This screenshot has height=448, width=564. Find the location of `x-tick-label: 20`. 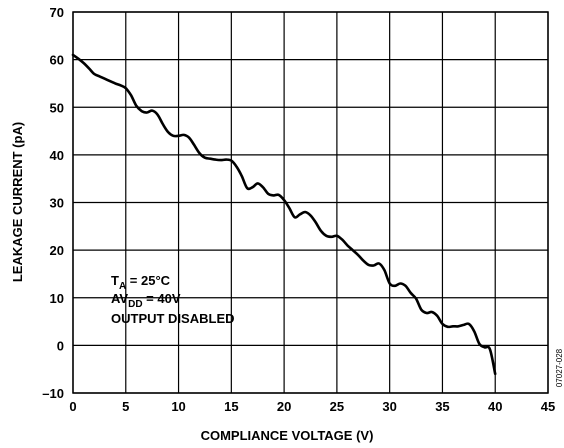

x-tick-label: 20 is located at coordinates (284, 406).